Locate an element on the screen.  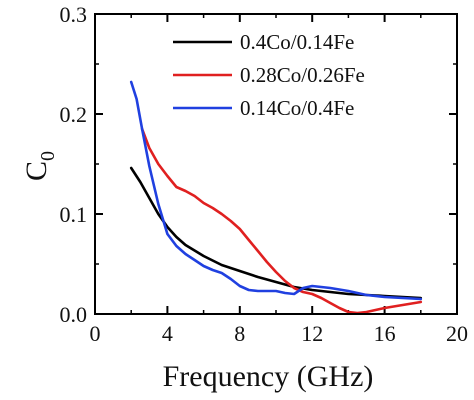
x-tick-label: 4 is located at coordinates (167, 333).